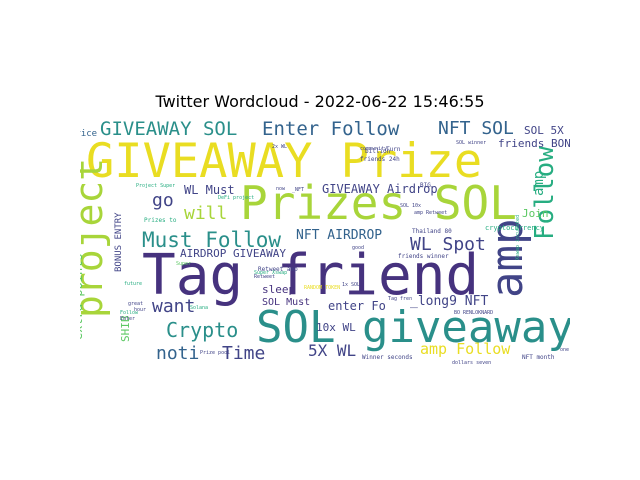 This screenshot has height=480, width=640. I want to click on cloud-word: SOL 5X, so click(544, 130).